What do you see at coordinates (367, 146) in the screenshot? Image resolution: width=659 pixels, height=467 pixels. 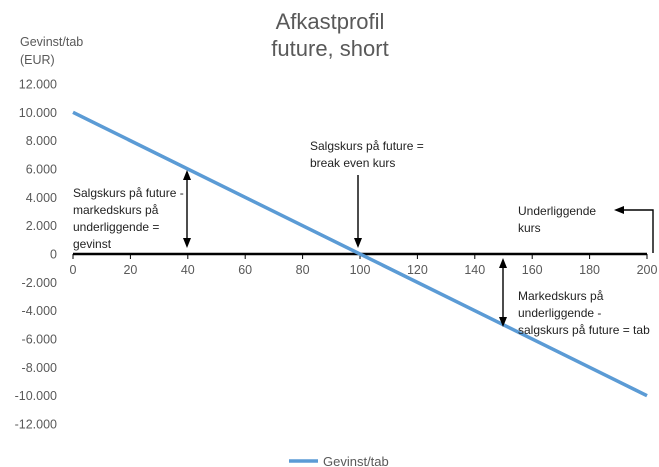 I see `annotation-break-even-line-1: Salgskurs på future =` at bounding box center [367, 146].